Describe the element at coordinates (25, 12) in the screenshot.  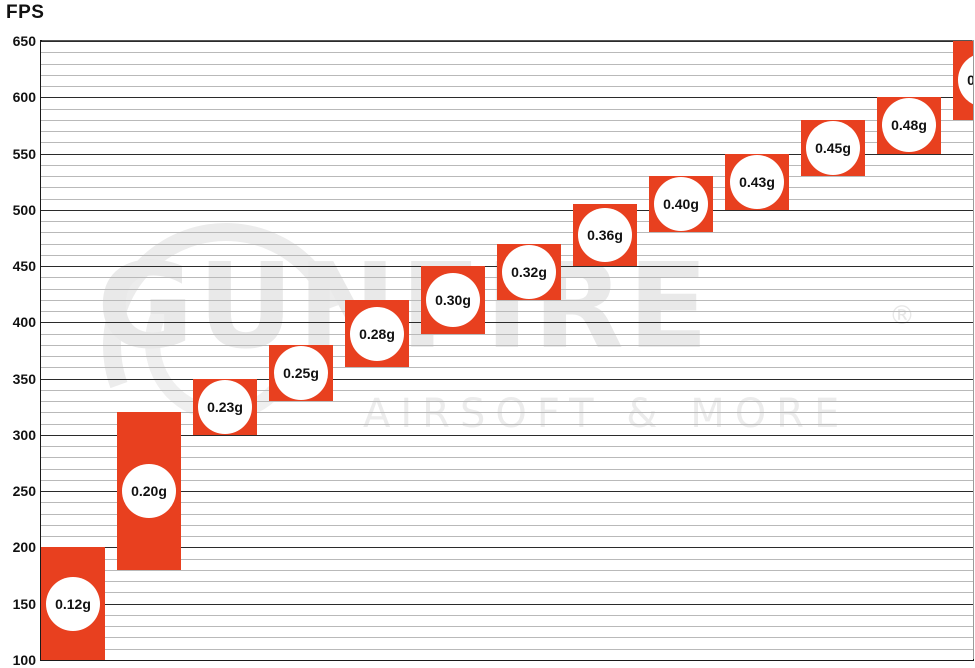
I see `page-title: FPS` at that location.